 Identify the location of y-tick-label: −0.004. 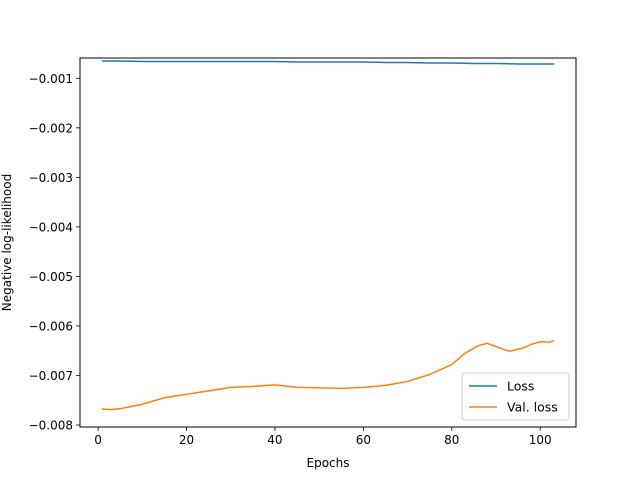
(51, 227).